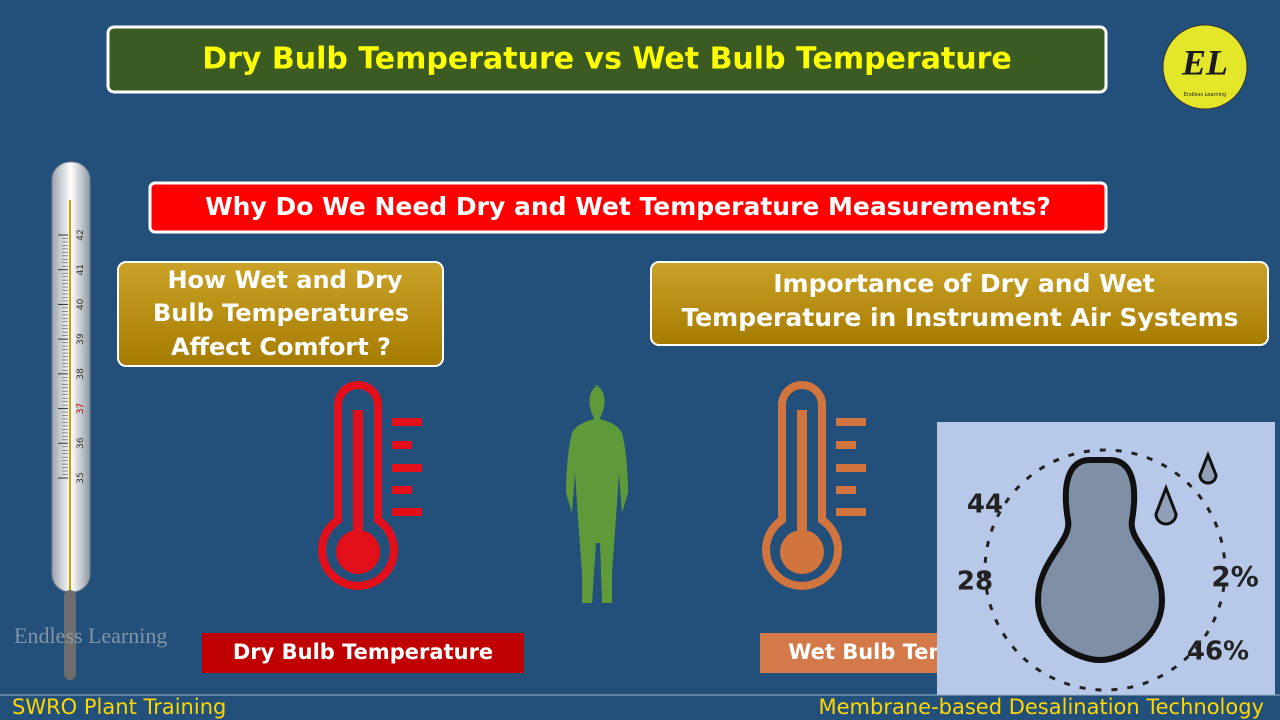  What do you see at coordinates (81, 234) in the screenshot?
I see `scale-label: 42` at bounding box center [81, 234].